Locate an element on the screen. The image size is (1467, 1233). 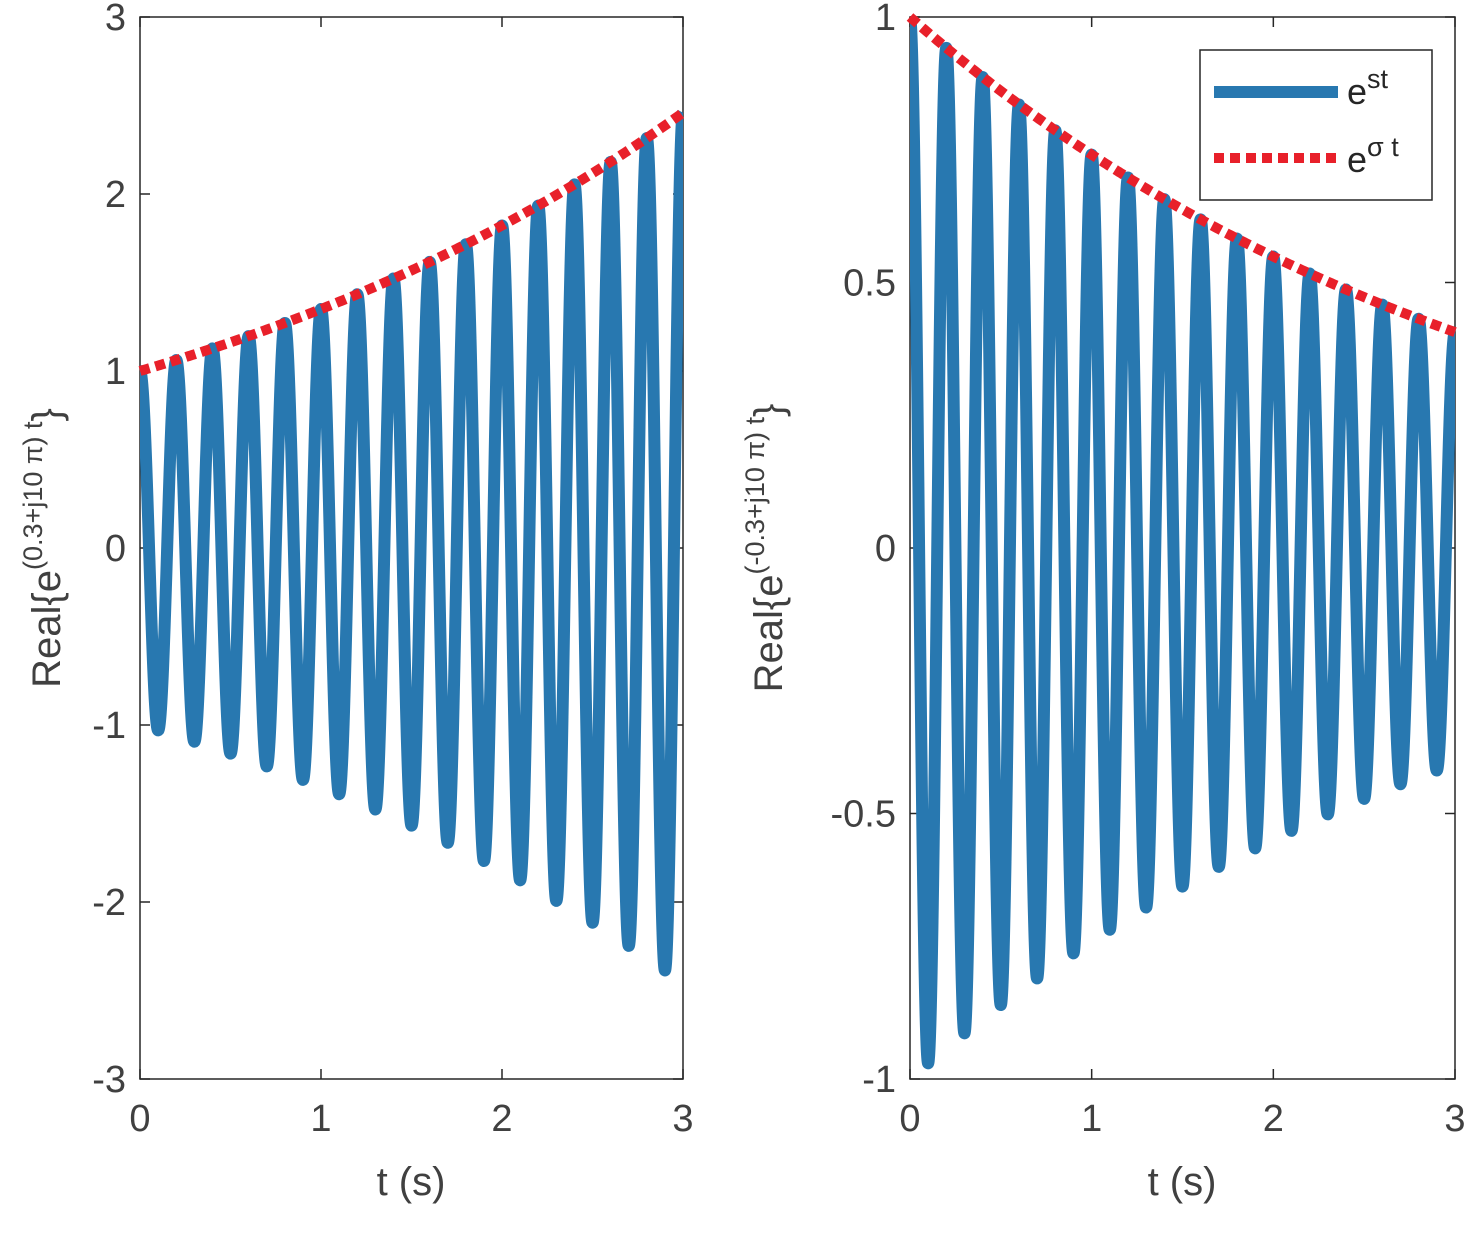
y-tick-label: -0.5 is located at coordinates (863, 815).